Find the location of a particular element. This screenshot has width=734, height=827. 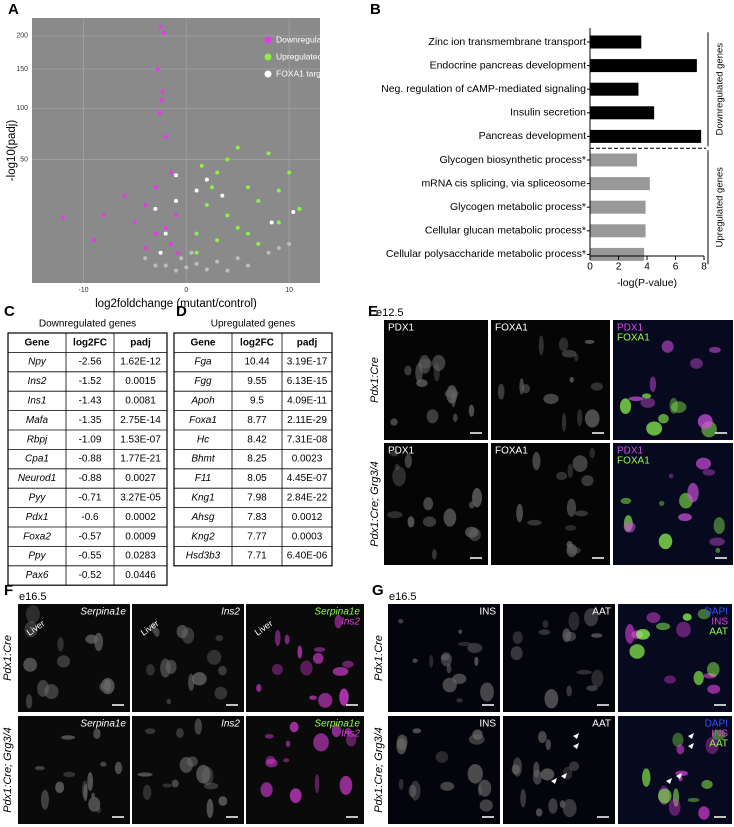

x-axis-label: log2foldchange (mutant/control) is located at coordinates (176, 304).